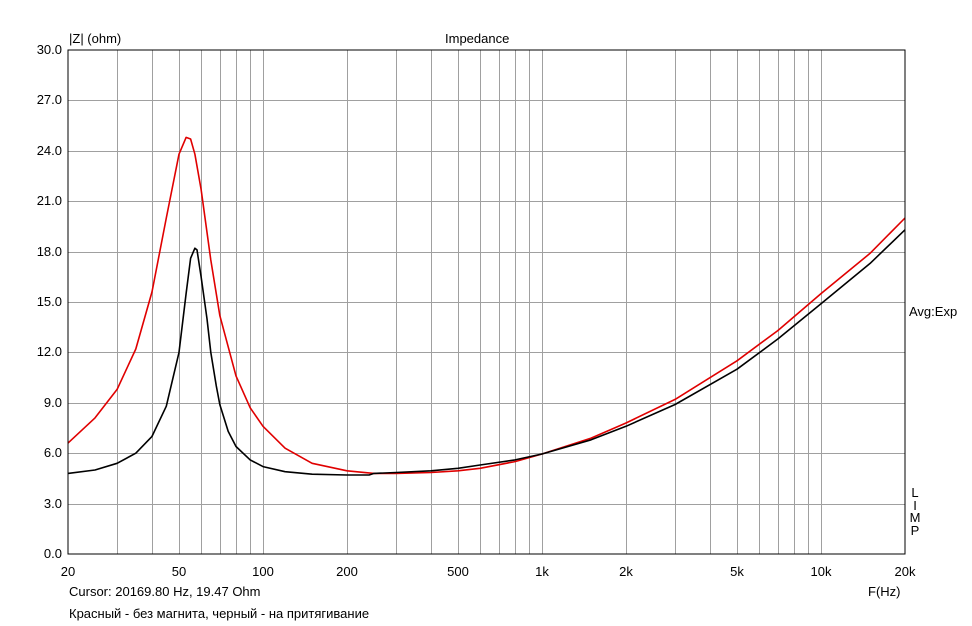  Describe the element at coordinates (49, 301) in the screenshot. I see `y-tick-label: 15.0` at that location.